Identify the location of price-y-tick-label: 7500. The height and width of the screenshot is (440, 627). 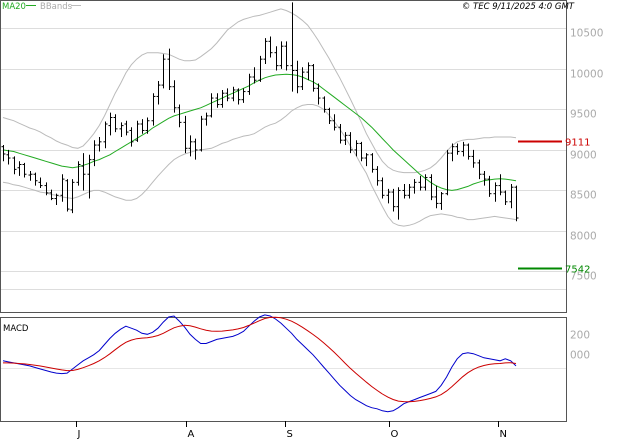
(583, 277).